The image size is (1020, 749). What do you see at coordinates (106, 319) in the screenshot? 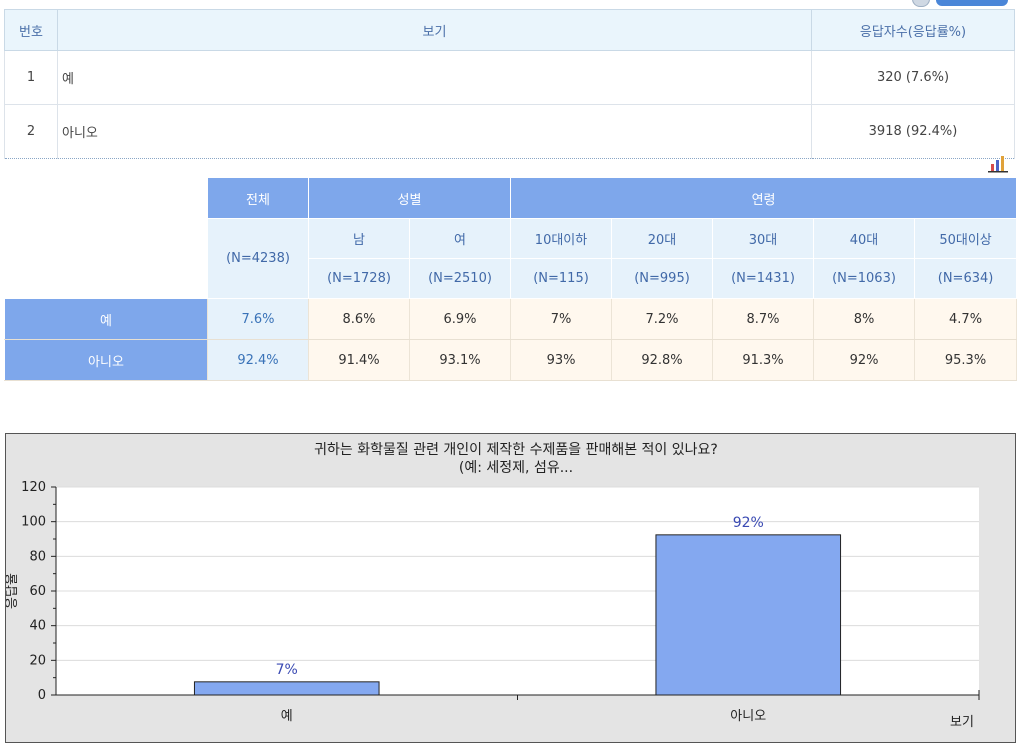
I see `row-label: 예` at bounding box center [106, 319].